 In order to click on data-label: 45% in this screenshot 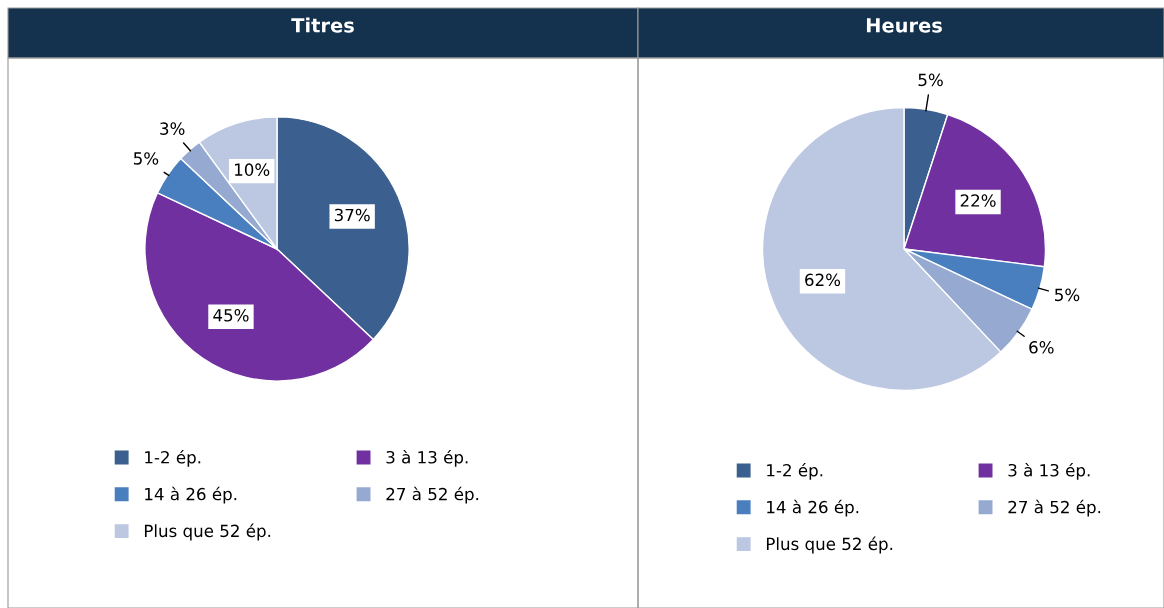, I will do `click(231, 315)`.